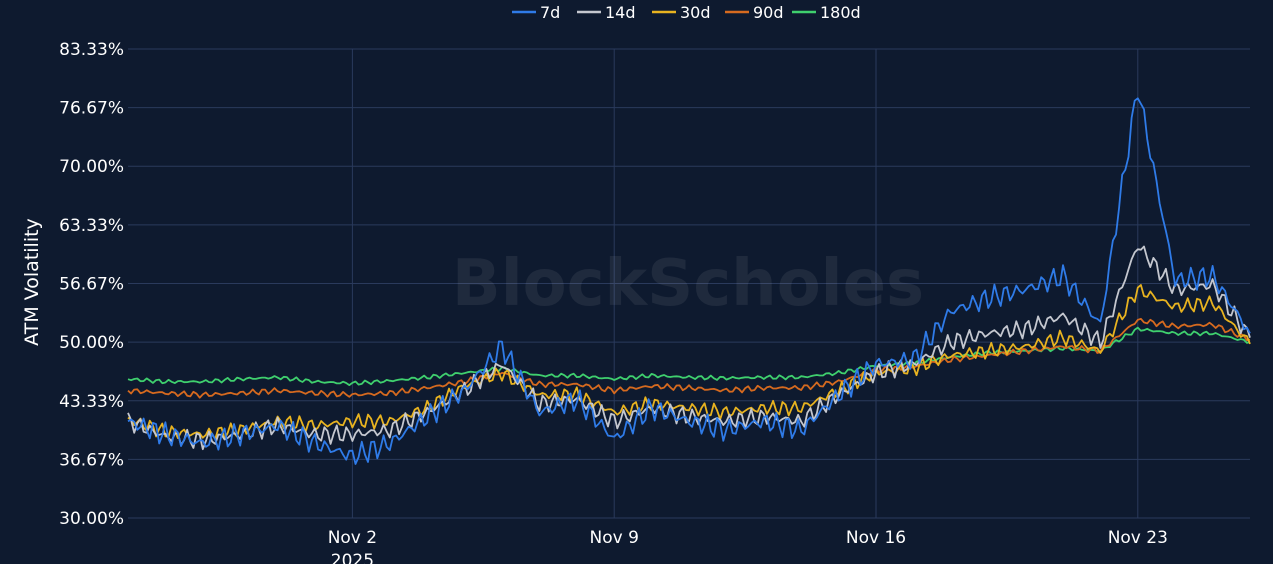  I want to click on legend-item-30d: 30d, so click(681, 12).